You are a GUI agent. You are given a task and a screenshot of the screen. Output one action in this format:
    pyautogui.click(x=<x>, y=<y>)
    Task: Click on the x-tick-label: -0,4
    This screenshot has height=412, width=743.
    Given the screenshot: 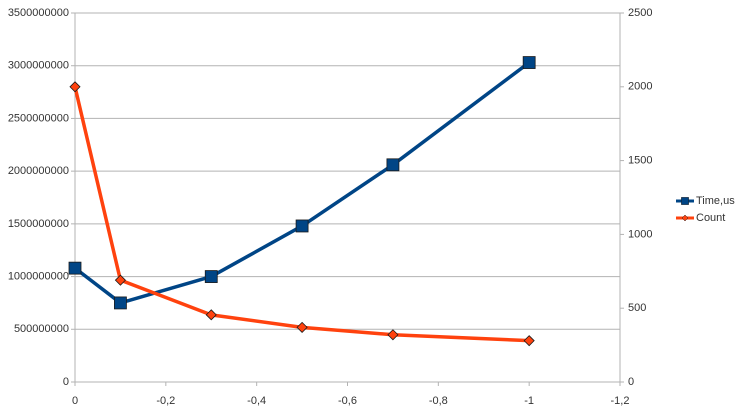 What is the action you would take?
    pyautogui.click(x=256, y=401)
    